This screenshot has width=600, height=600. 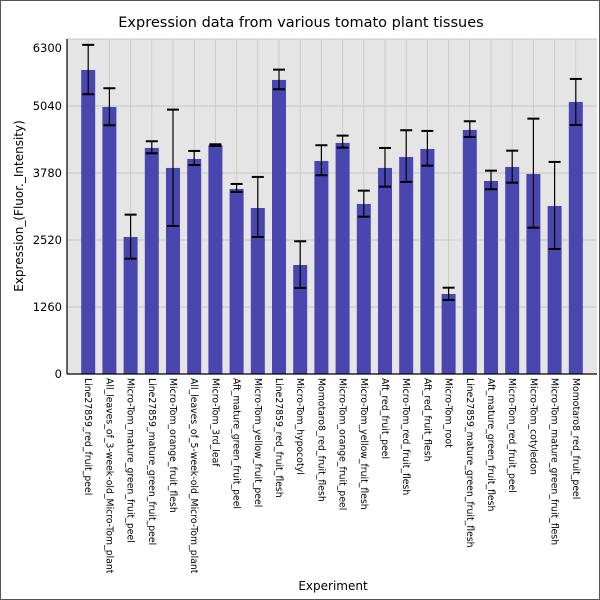 I want to click on x-tick-label: Micro-Tom_red_fruit_peel, so click(x=511, y=435).